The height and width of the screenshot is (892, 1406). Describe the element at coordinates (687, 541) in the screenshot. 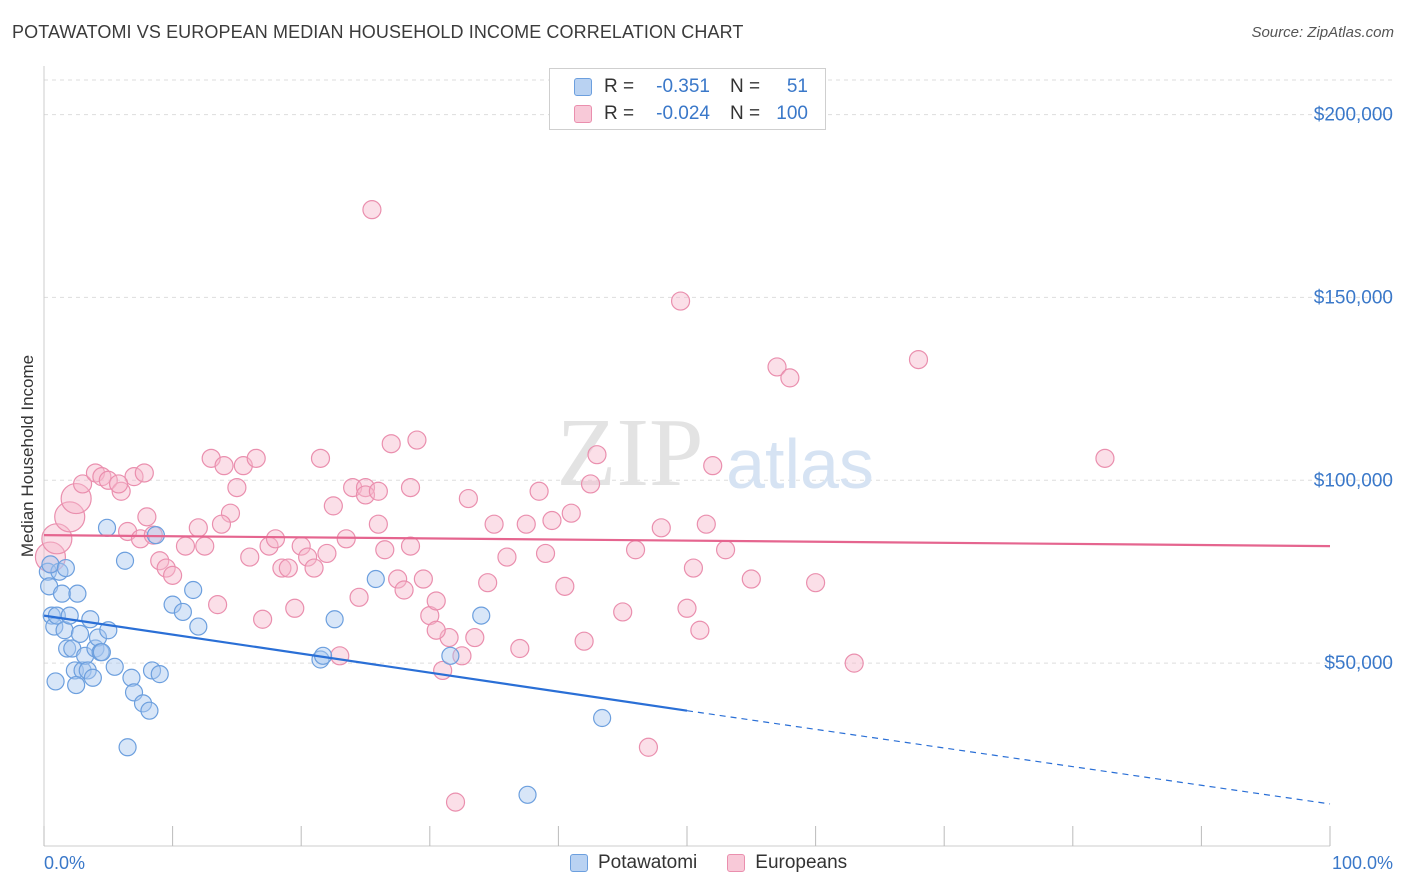

I see `trend-line-europeans` at that location.